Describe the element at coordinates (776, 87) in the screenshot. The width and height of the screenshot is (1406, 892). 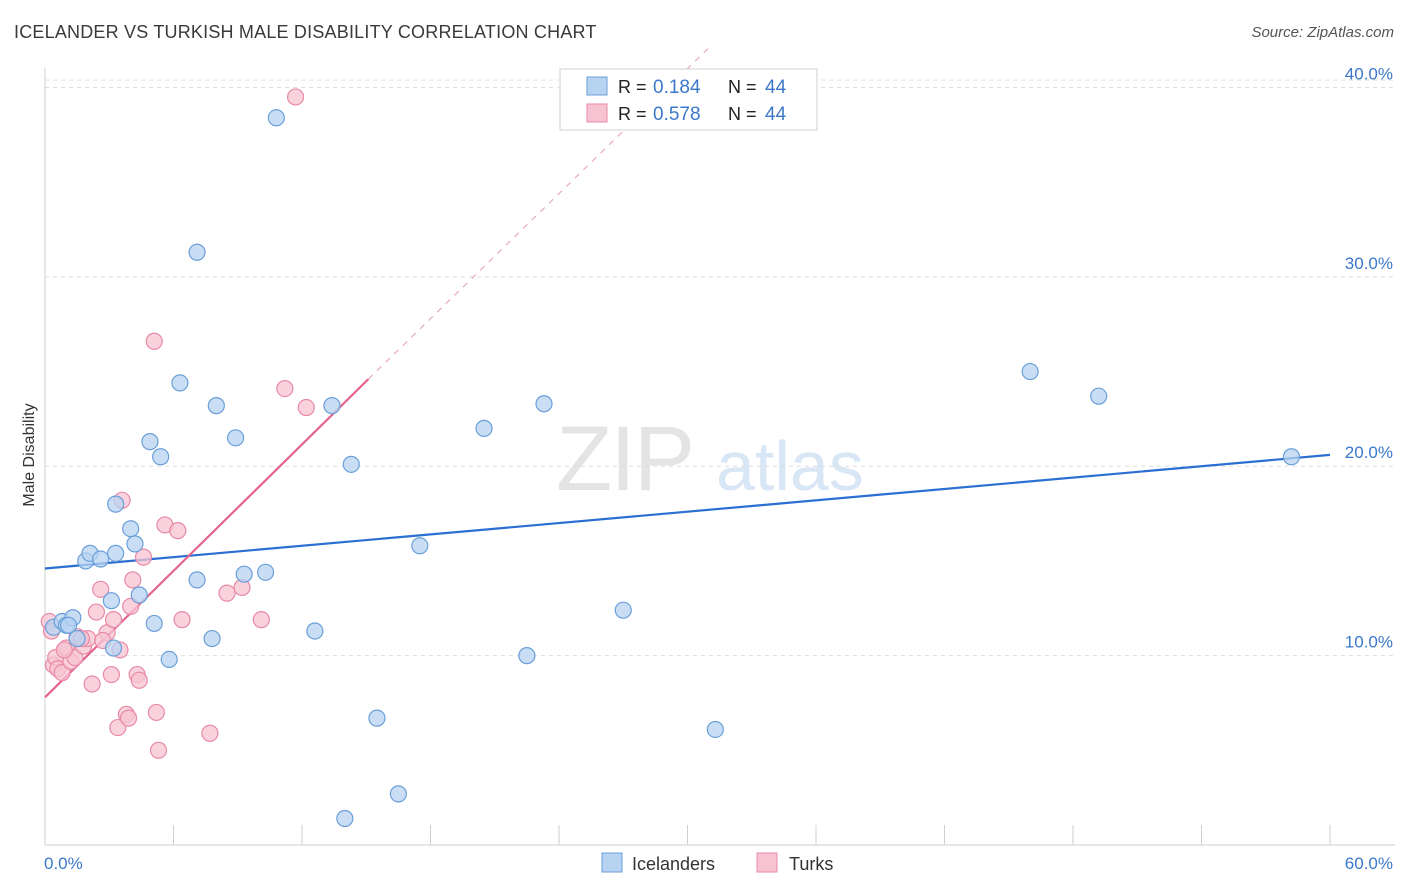
I see `legend-n-value-1: 44` at that location.